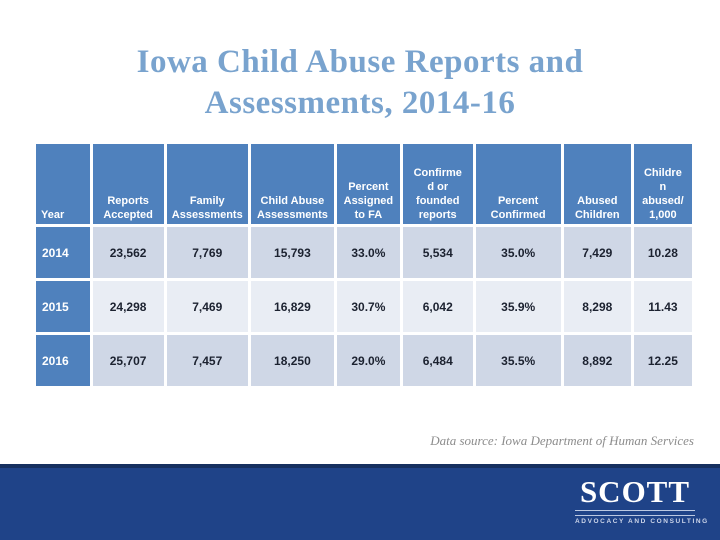 The width and height of the screenshot is (720, 540). What do you see at coordinates (128, 306) in the screenshot?
I see `cell-reports-accepted: 24,298` at bounding box center [128, 306].